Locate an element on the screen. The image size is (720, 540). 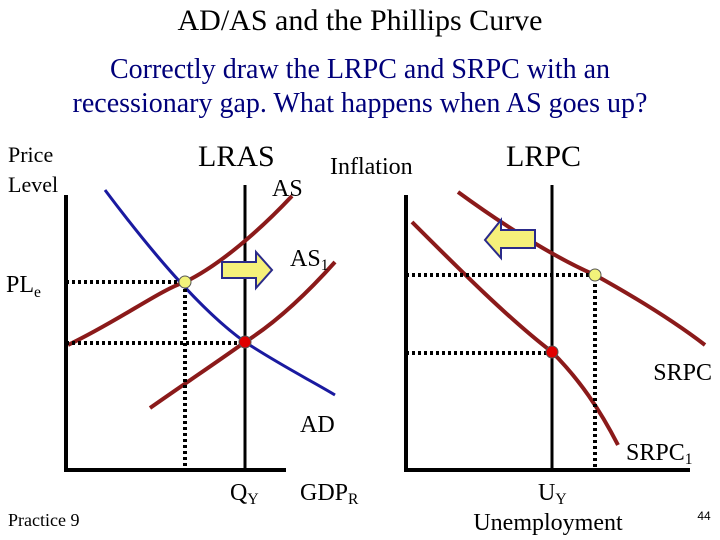
qy-label: QY is located at coordinates (244, 494).